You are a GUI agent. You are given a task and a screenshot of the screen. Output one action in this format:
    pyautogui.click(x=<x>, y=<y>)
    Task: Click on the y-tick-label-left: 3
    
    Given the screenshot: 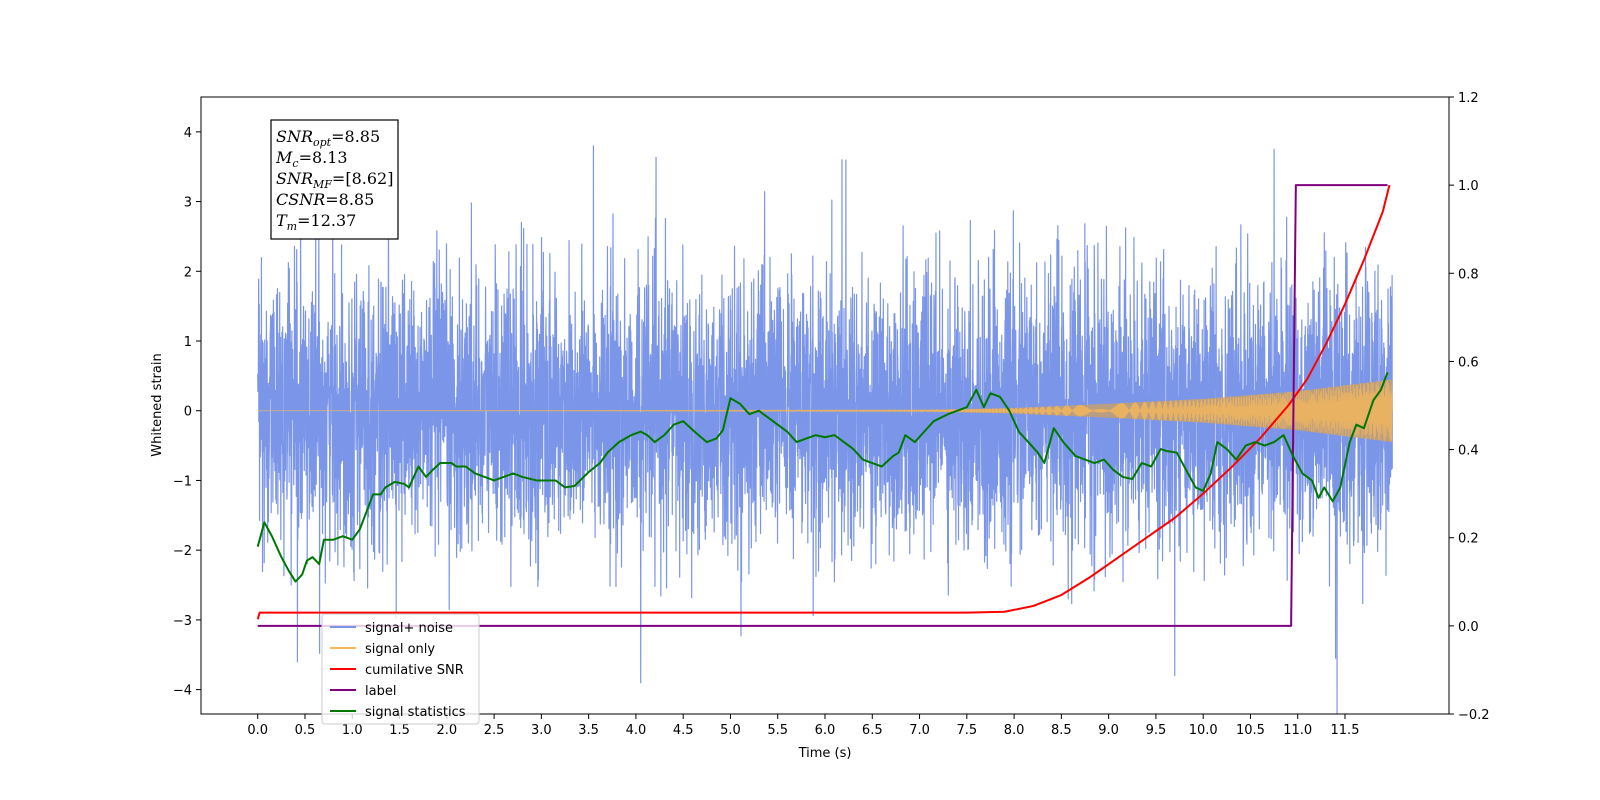 What is the action you would take?
    pyautogui.click(x=188, y=203)
    